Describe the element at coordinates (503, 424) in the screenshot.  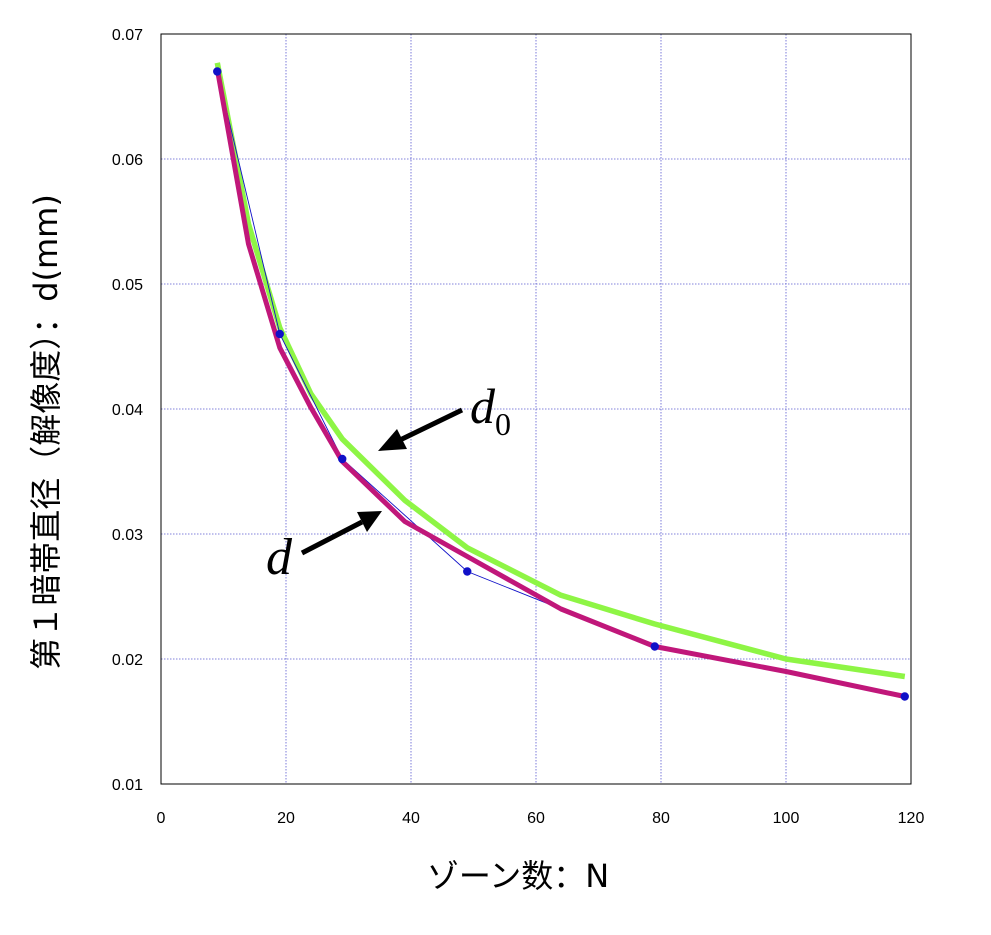
I see `annotation-d0-subscript: 0` at that location.